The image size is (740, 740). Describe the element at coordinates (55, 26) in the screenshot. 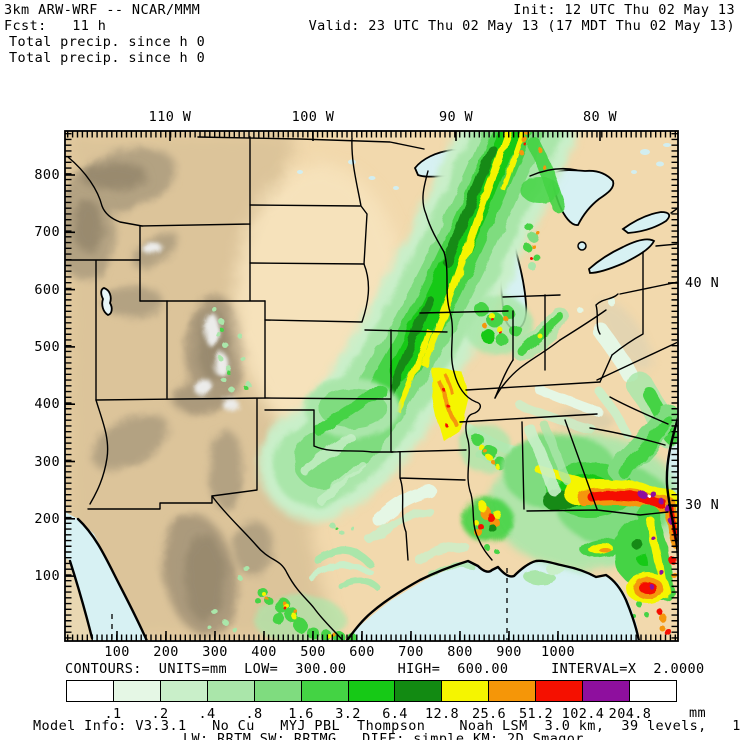

I see `forecast-hour: Fcst: 11 h` at that location.